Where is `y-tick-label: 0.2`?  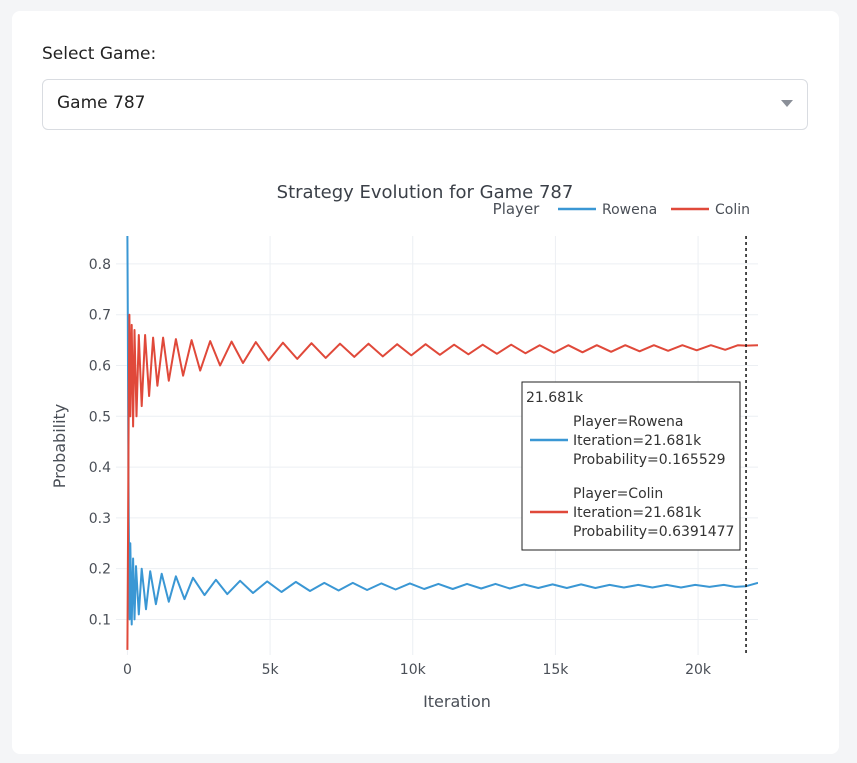
y-tick-label: 0.2 is located at coordinates (100, 570).